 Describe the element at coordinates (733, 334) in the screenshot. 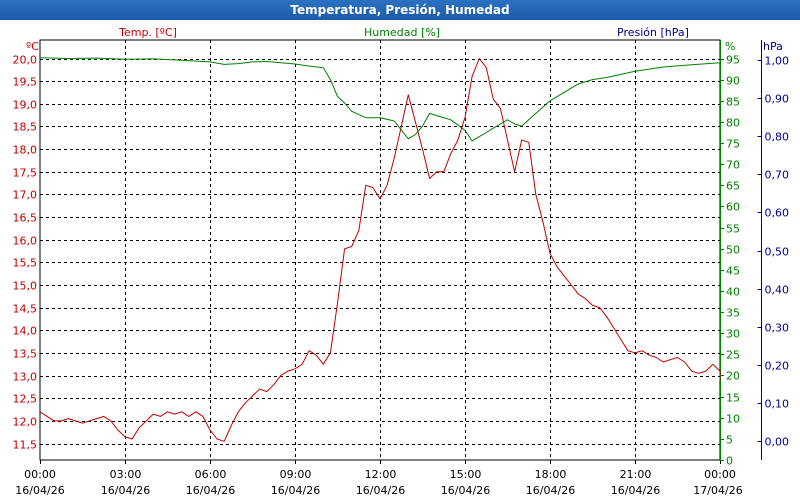

I see `humidity-tick-label: 30` at that location.